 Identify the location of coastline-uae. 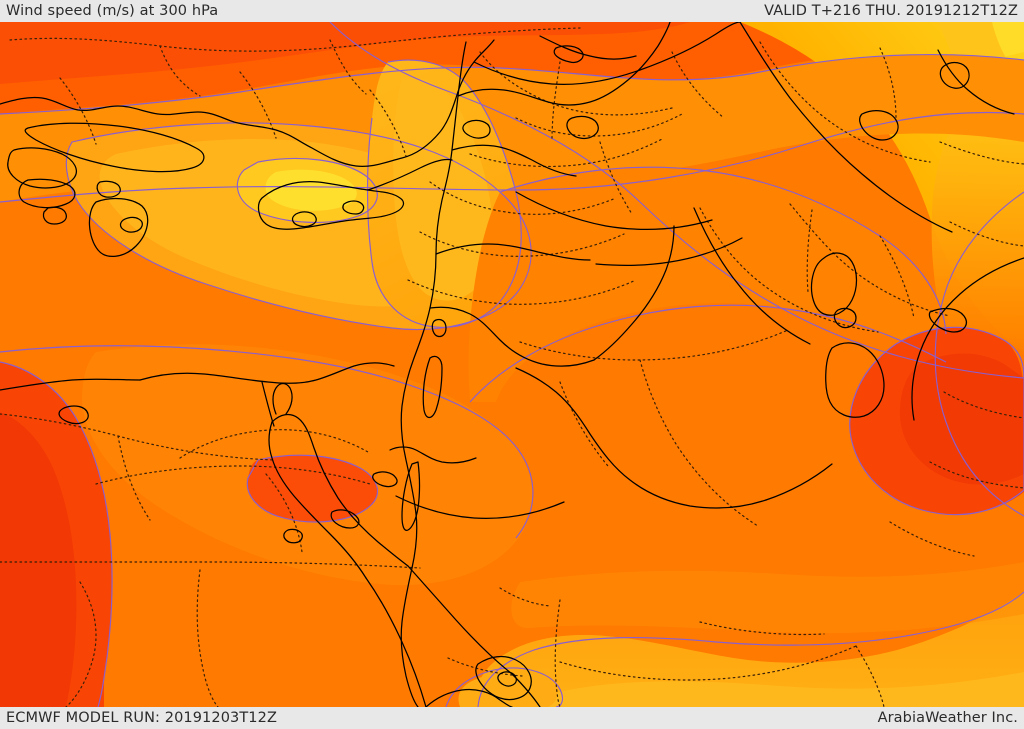
(855, 380).